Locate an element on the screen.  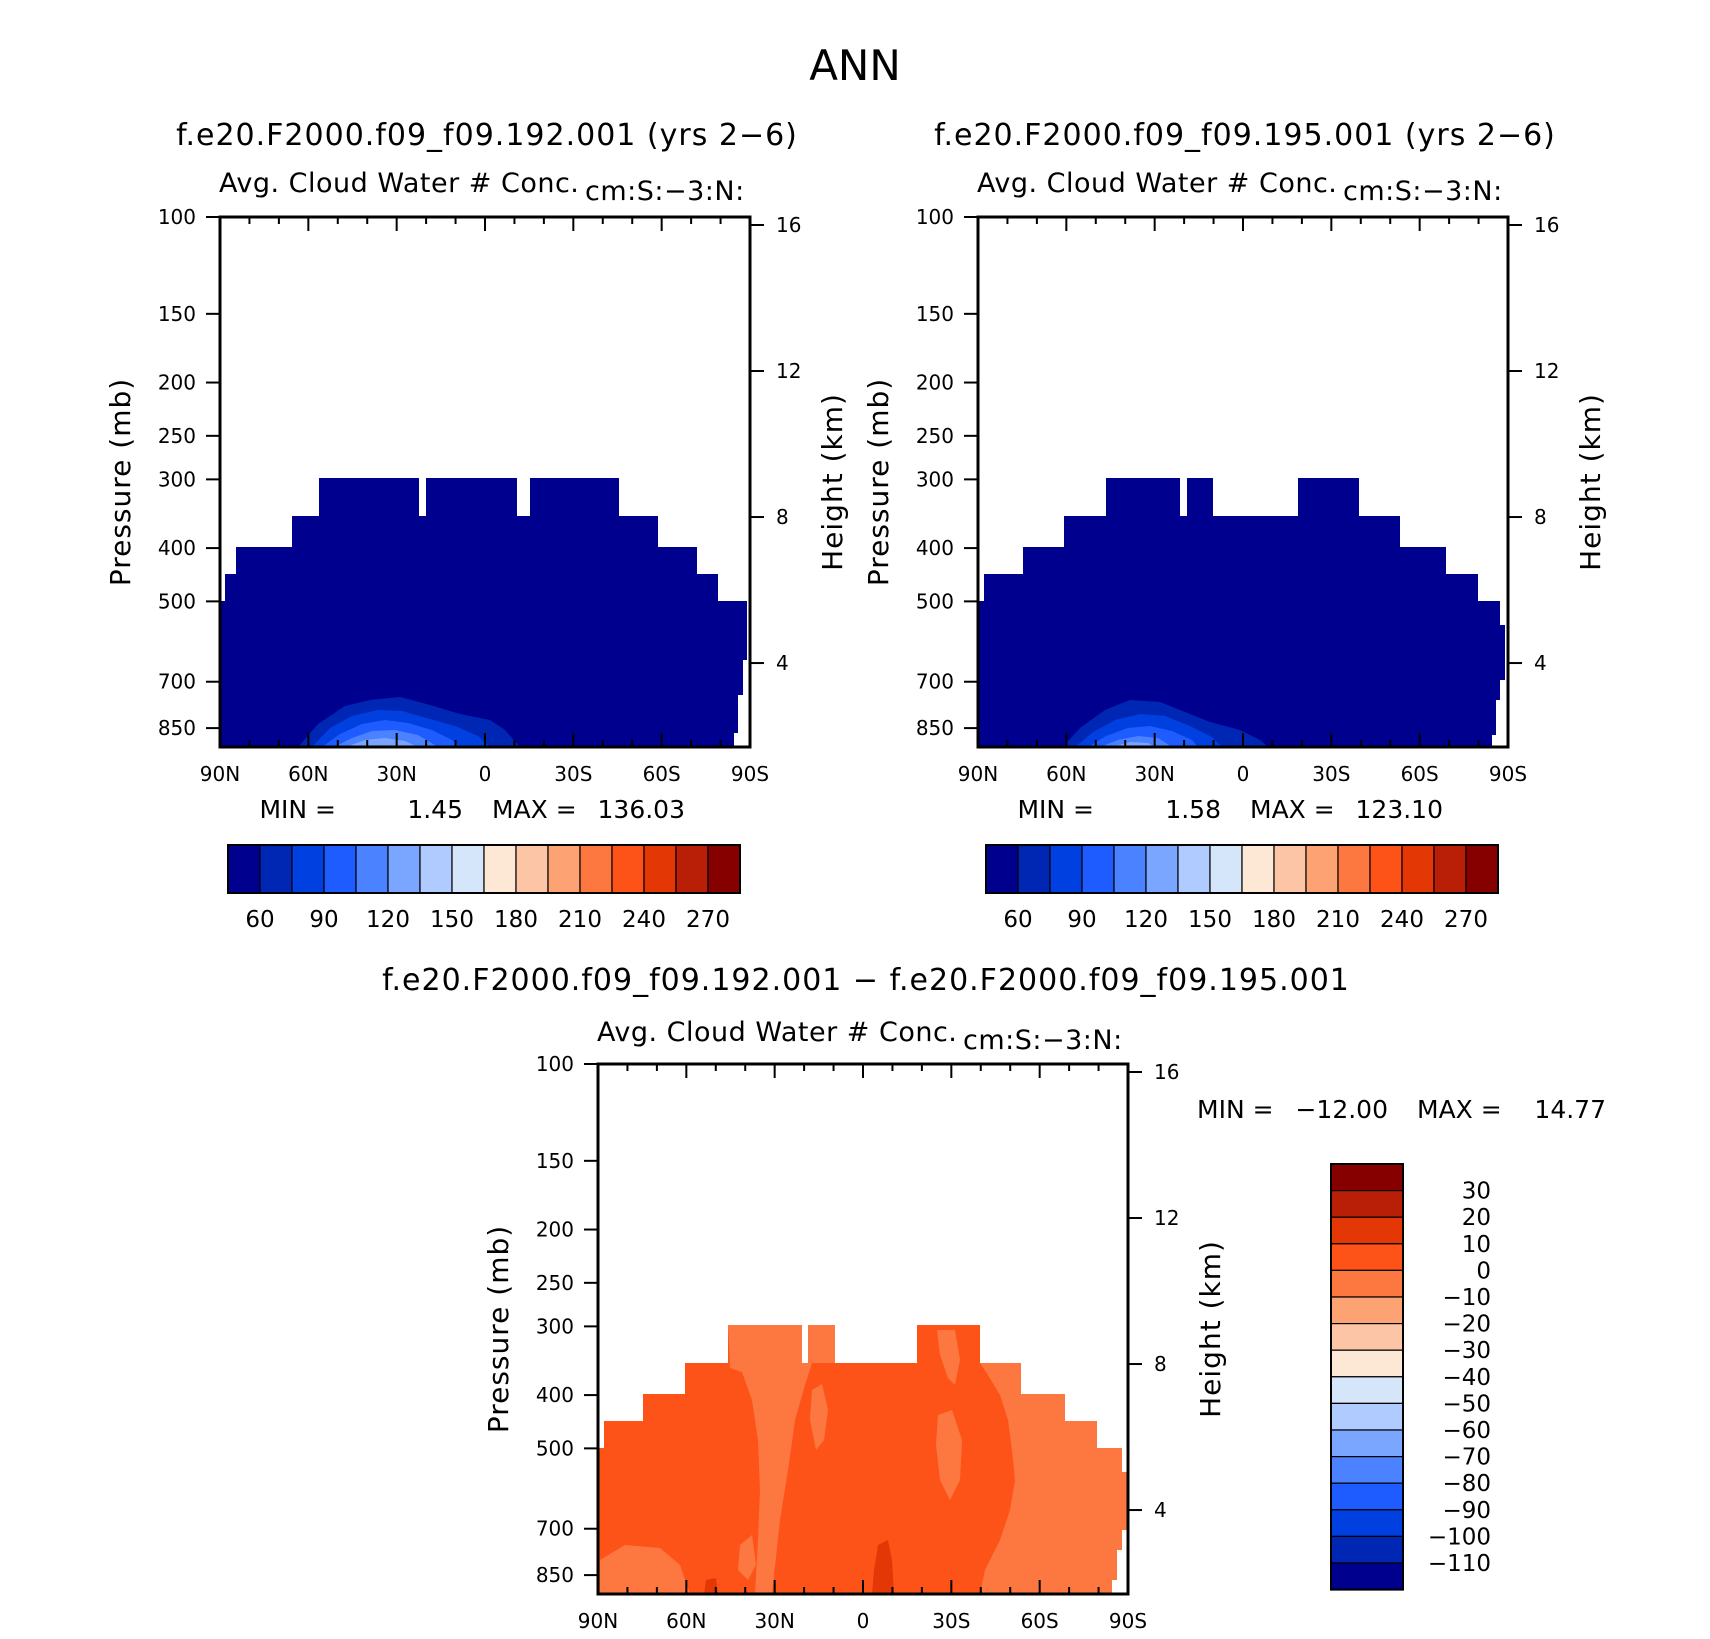
panel-right-y-tick-label: 200 is located at coordinates (935, 383).